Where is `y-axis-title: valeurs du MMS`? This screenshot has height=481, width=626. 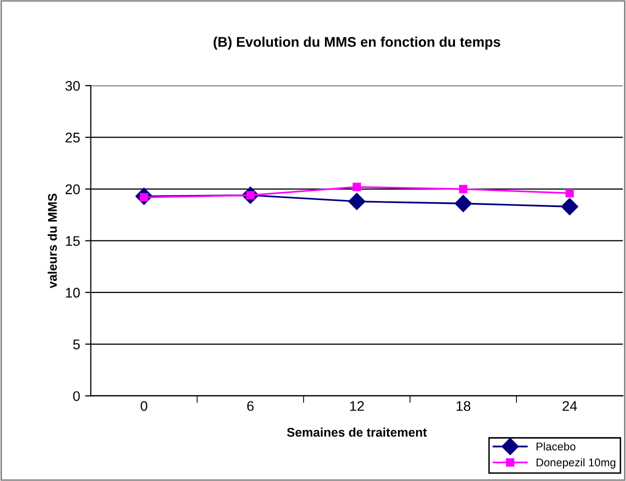
y-axis-title: valeurs du MMS is located at coordinates (52, 241).